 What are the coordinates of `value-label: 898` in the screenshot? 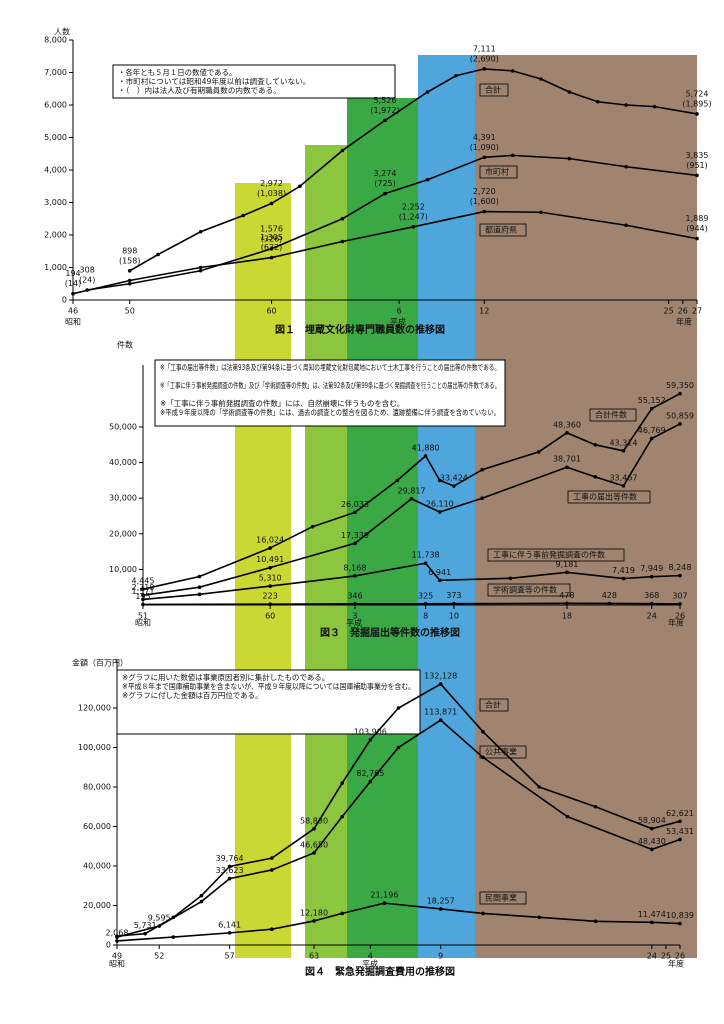 It's located at (129, 250).